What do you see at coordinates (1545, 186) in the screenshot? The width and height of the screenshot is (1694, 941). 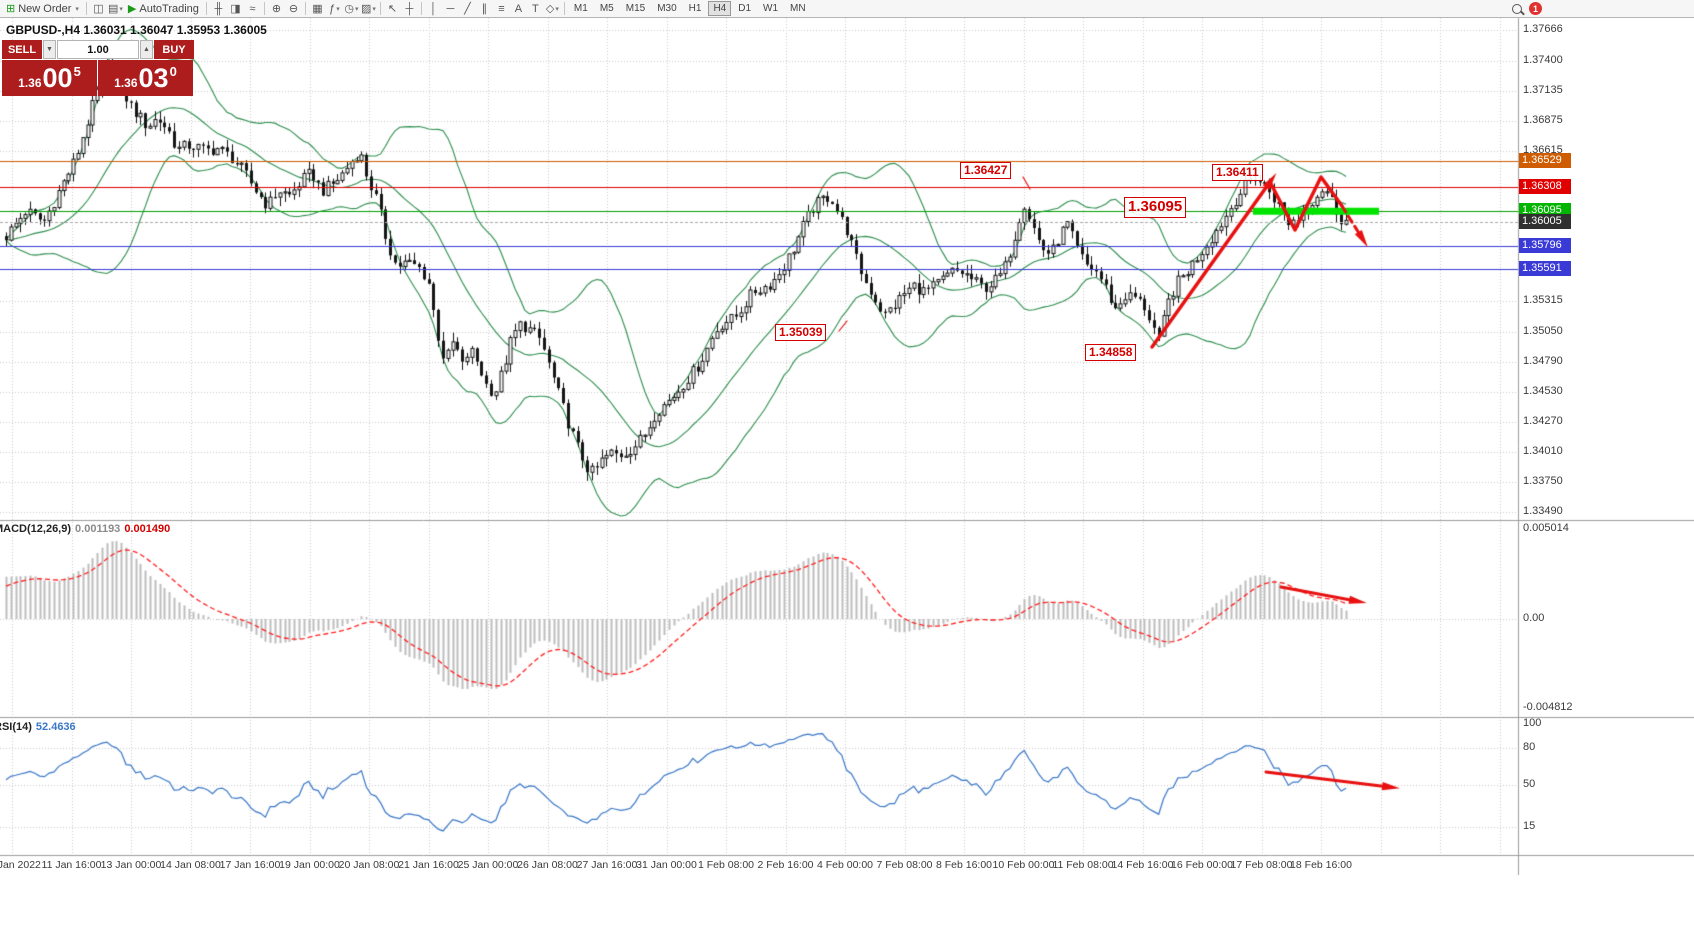 I see `price-axis-marker: 1.36308` at bounding box center [1545, 186].